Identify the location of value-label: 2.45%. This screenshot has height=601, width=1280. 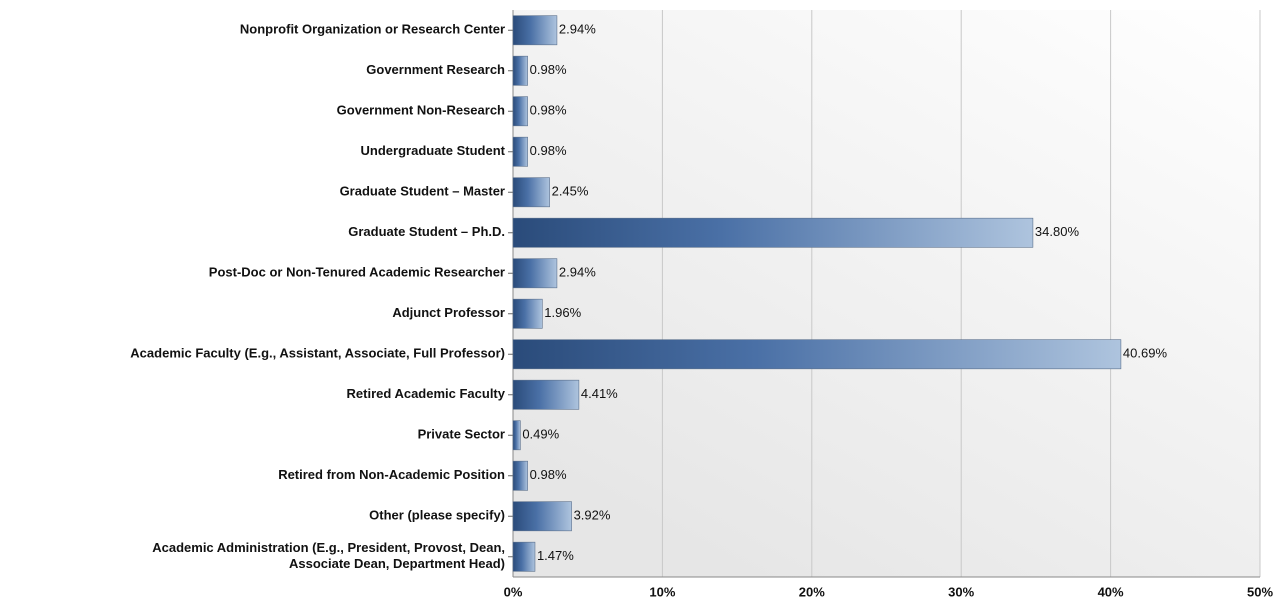
(570, 191).